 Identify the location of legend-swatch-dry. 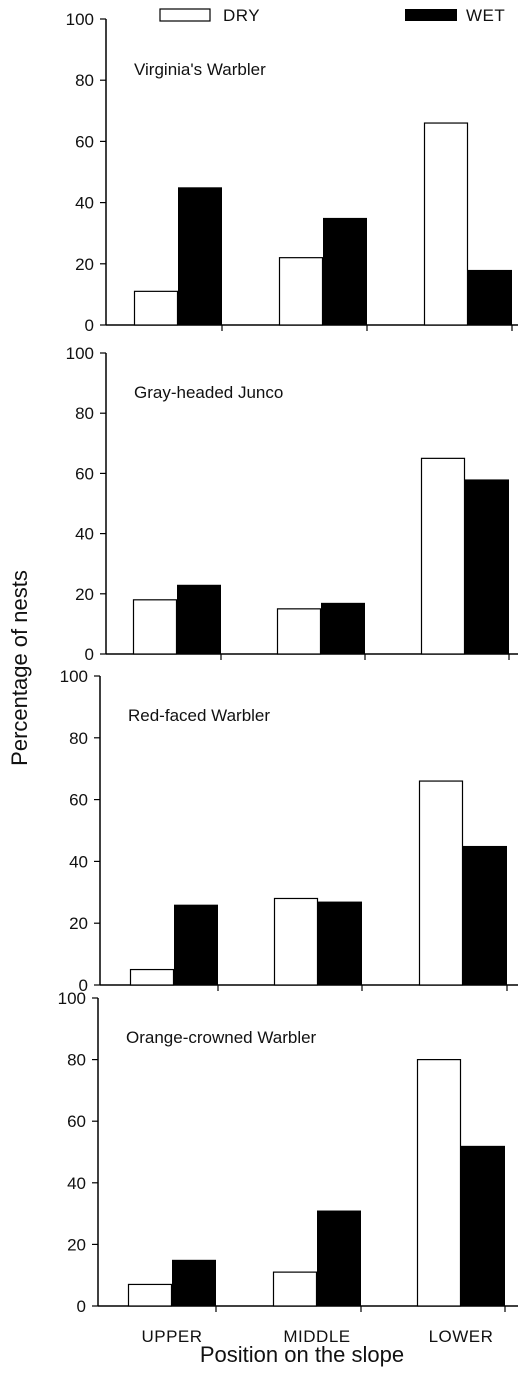
(185, 15).